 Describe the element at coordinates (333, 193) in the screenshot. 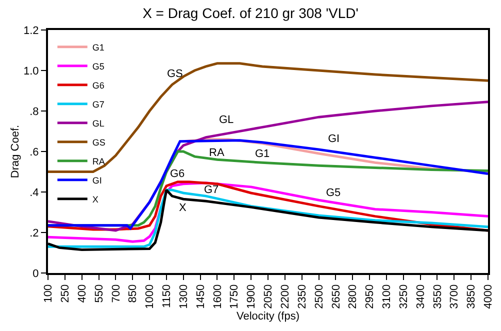

I see `text: G5` at that location.